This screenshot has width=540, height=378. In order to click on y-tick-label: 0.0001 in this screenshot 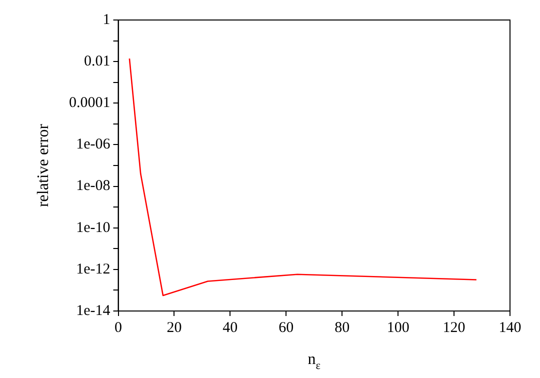, I will do `click(89, 103)`.